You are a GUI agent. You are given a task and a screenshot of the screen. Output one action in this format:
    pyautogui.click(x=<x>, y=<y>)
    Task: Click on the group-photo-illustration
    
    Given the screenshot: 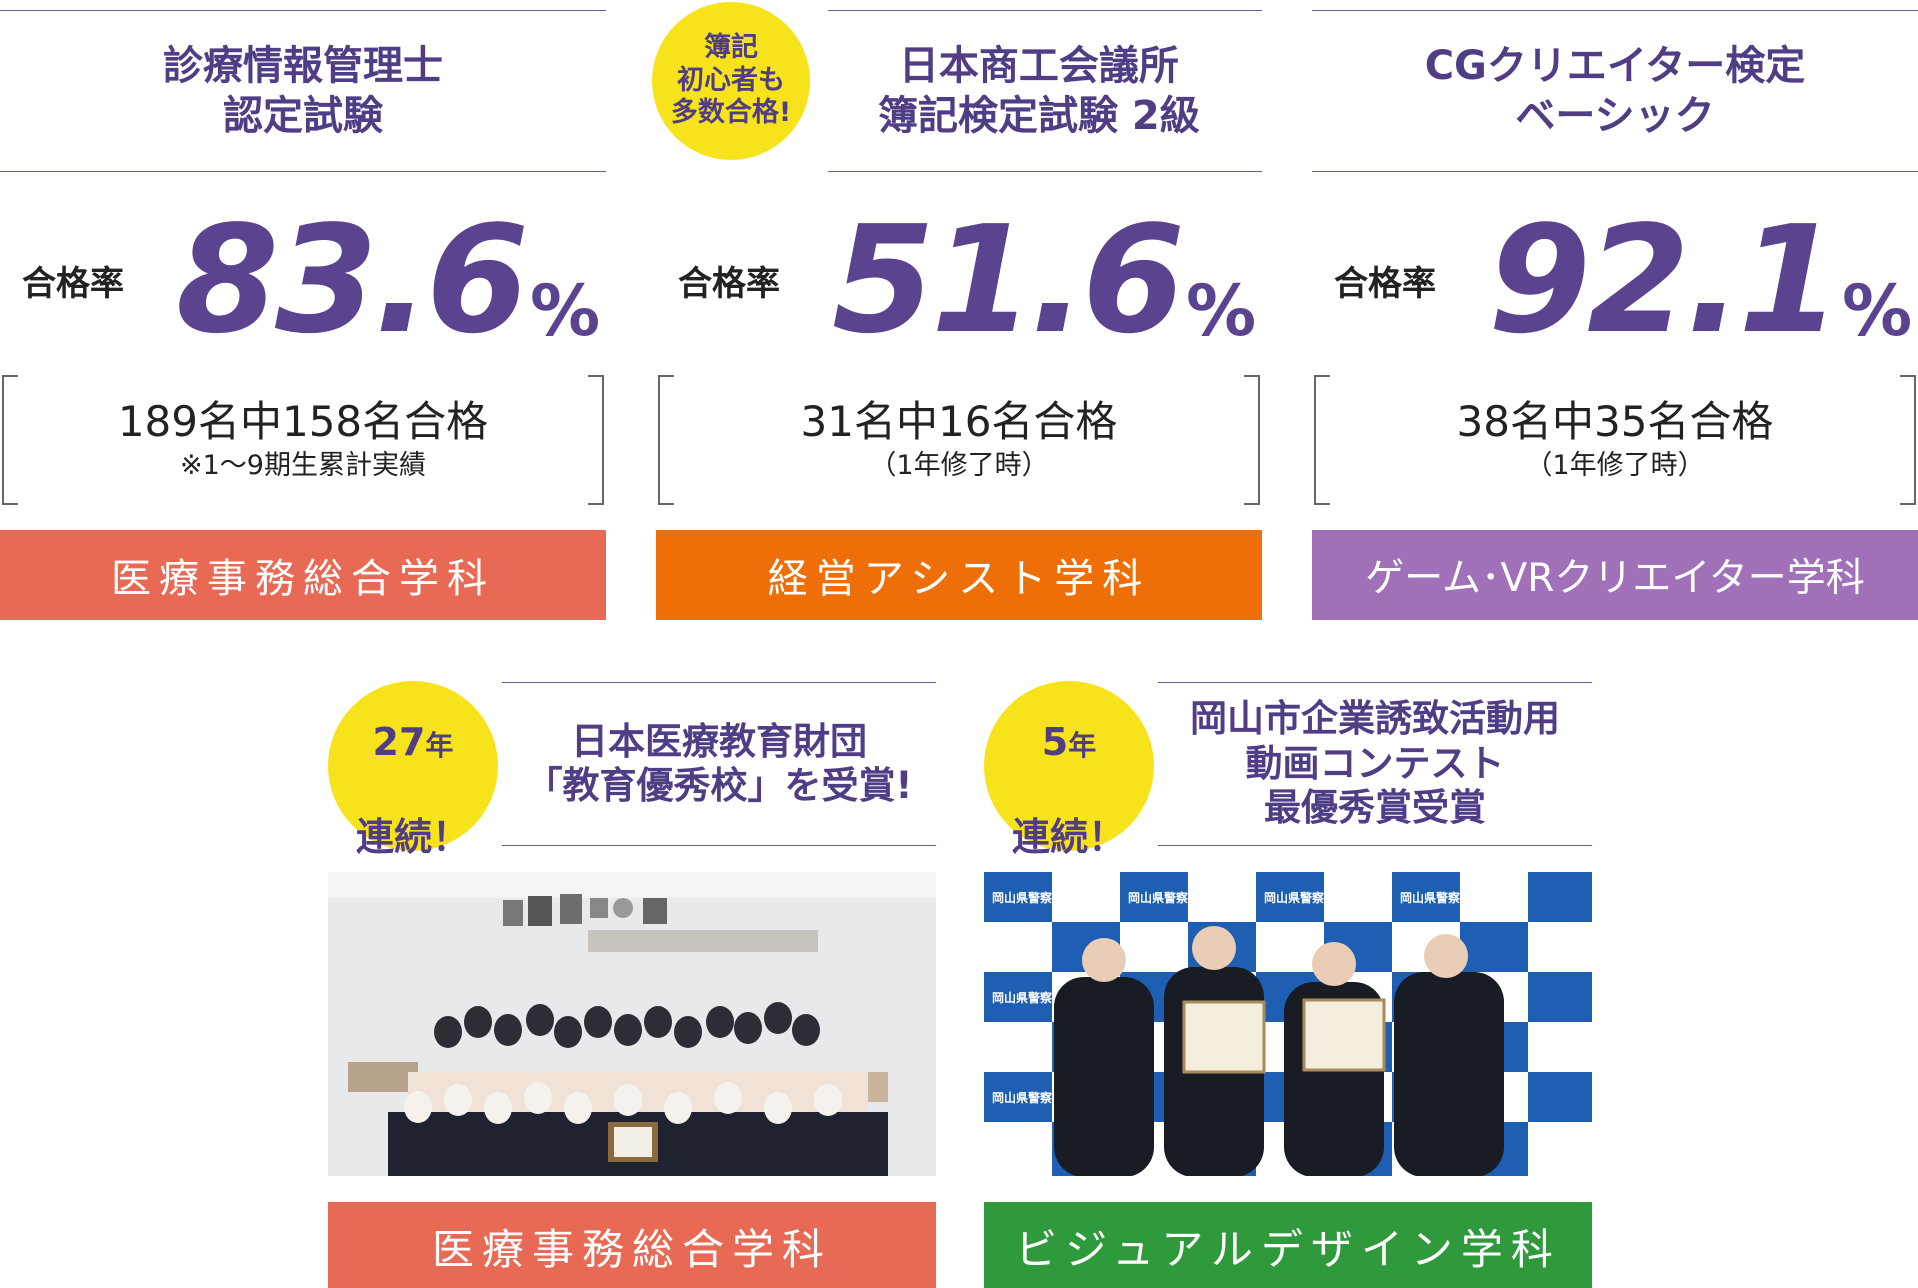 What is the action you would take?
    pyautogui.click(x=632, y=1024)
    